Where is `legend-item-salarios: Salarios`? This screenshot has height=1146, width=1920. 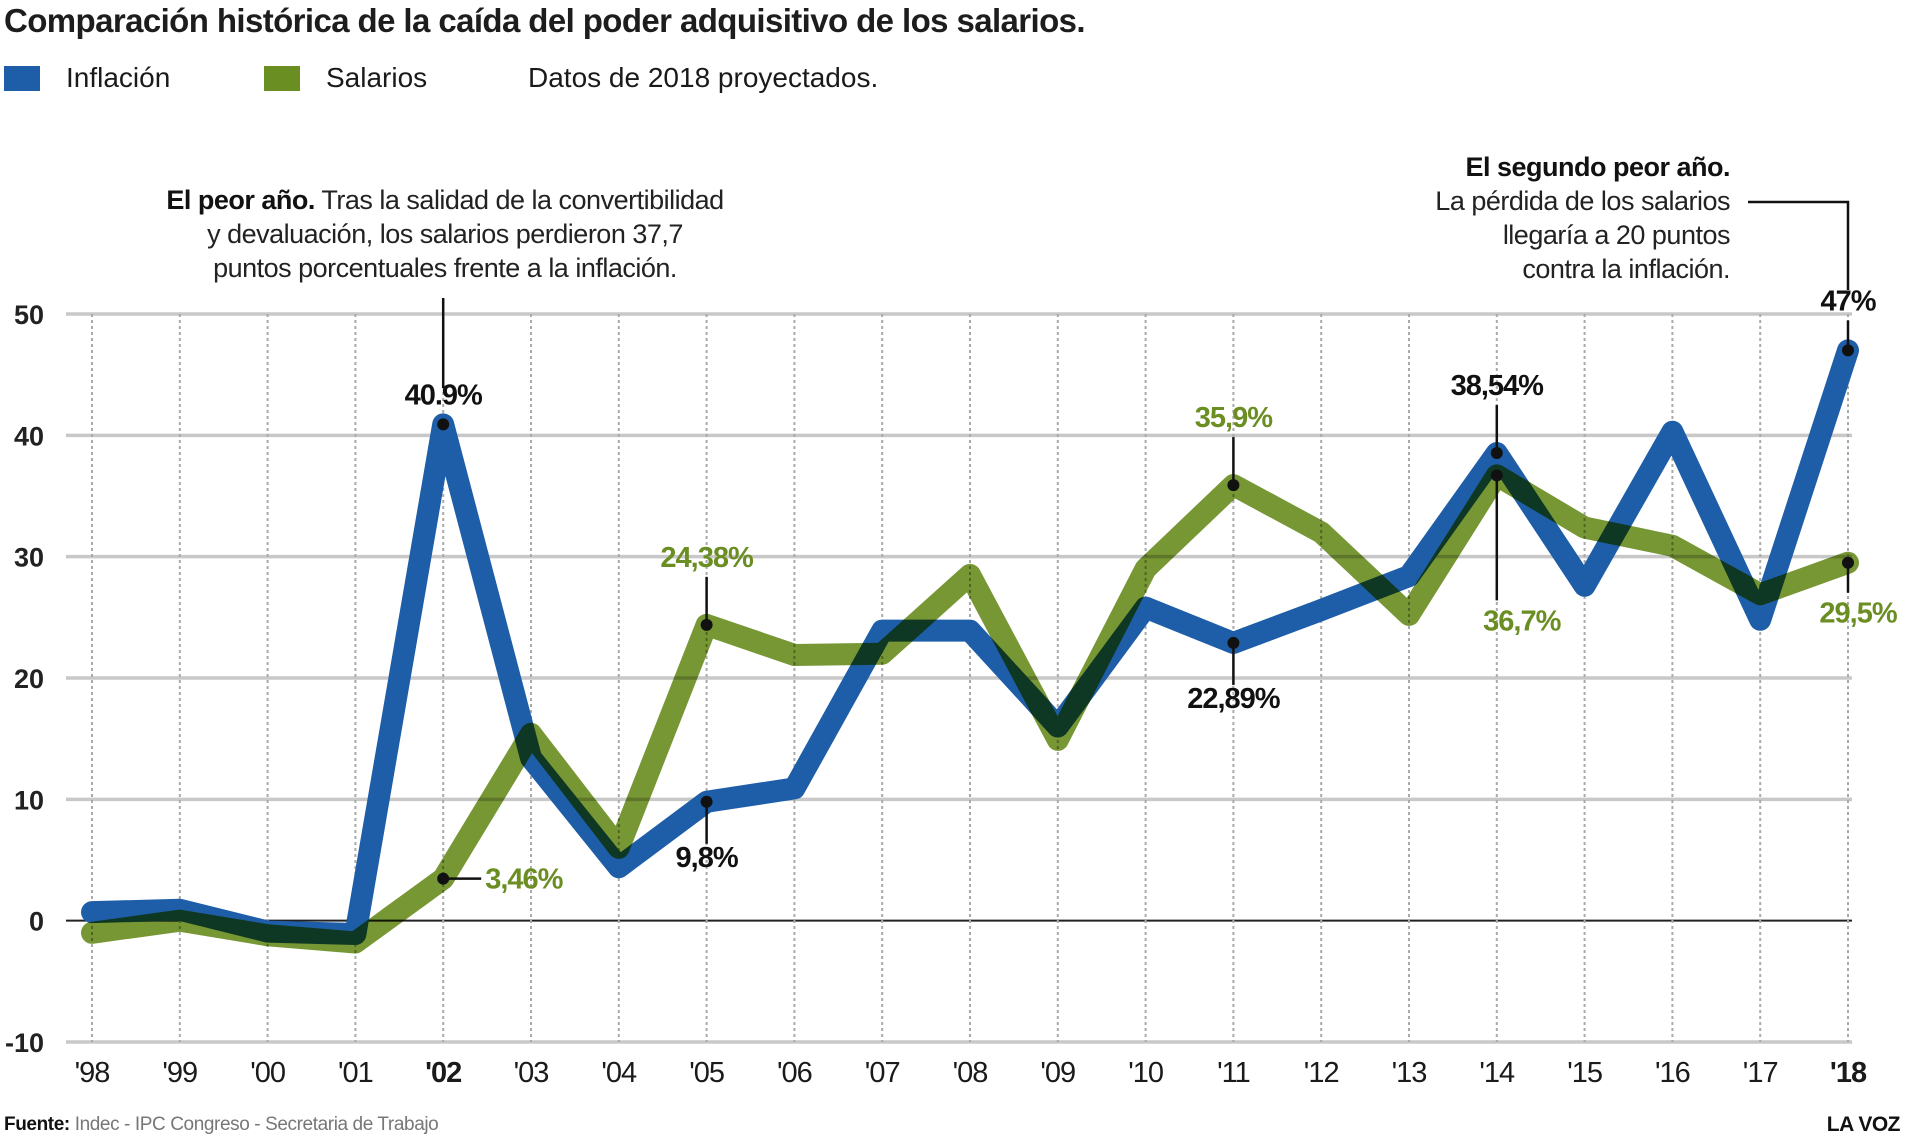 legend-item-salarios: Salarios is located at coordinates (345, 78).